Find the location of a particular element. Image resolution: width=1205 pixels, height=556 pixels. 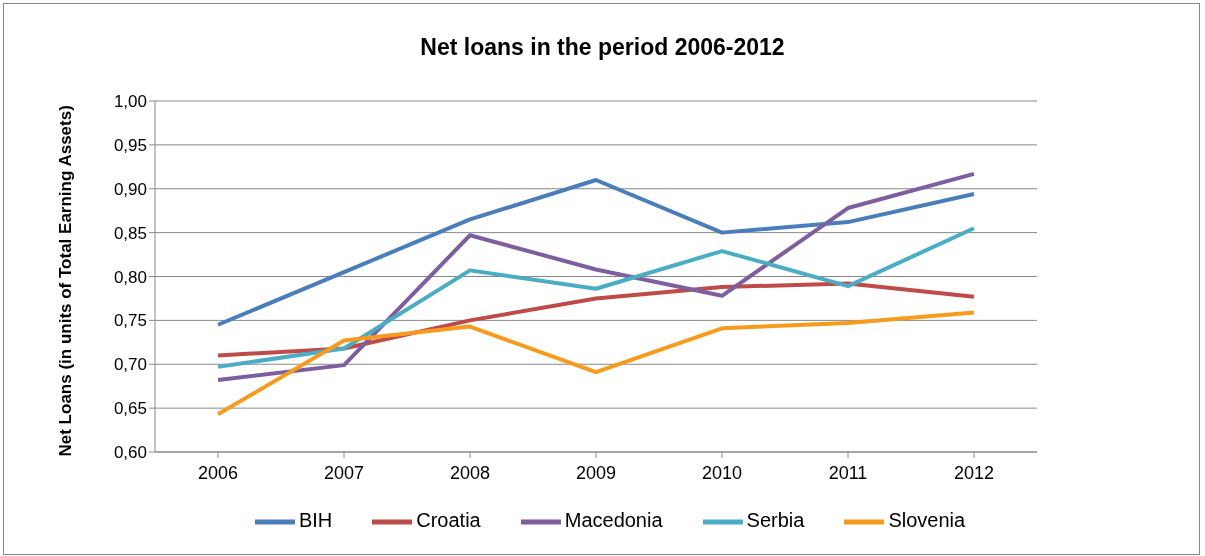

legend-label: Croatia is located at coordinates (448, 520).